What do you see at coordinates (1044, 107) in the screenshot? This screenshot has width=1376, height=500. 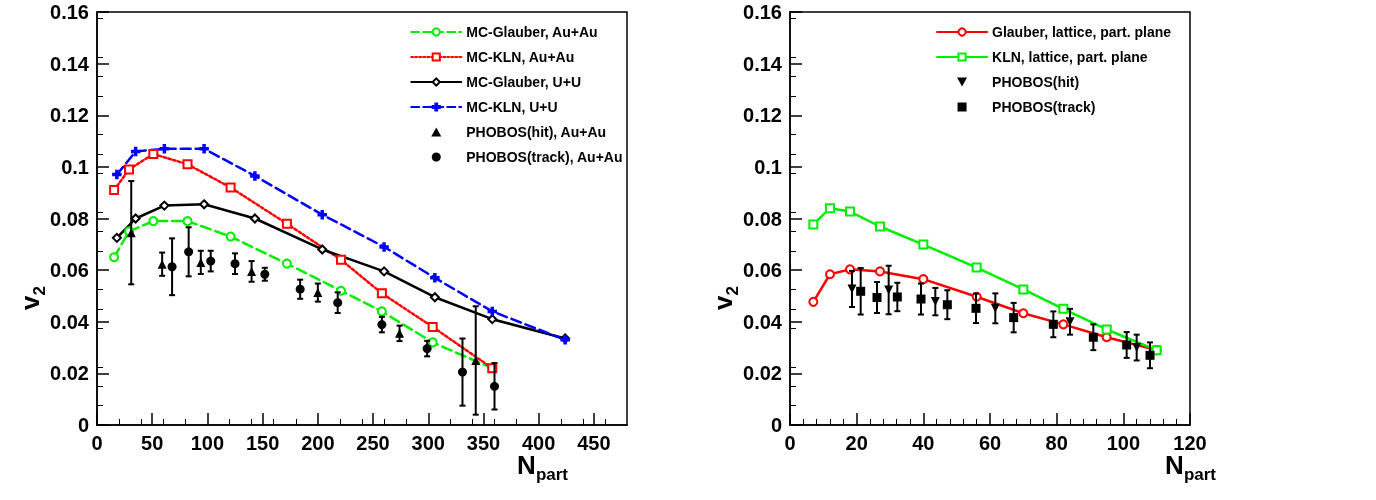 I see `legend-label: PHOBOS(track)` at bounding box center [1044, 107].